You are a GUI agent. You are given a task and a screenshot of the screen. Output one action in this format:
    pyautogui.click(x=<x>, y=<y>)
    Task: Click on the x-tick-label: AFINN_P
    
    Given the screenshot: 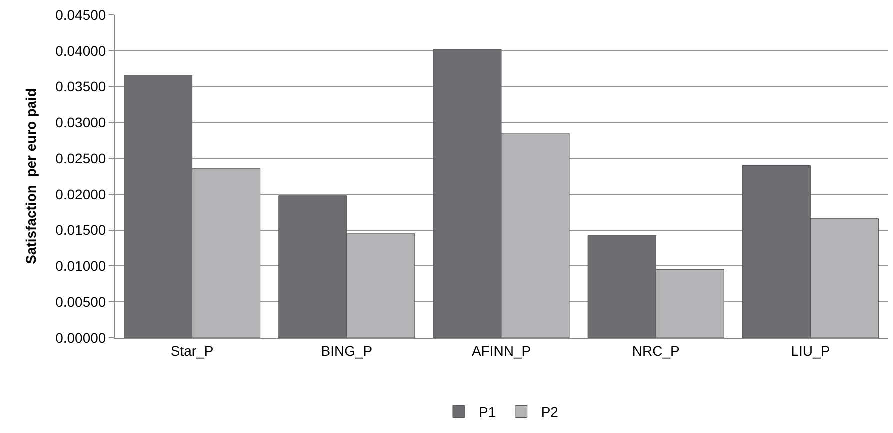 What is the action you would take?
    pyautogui.click(x=502, y=350)
    